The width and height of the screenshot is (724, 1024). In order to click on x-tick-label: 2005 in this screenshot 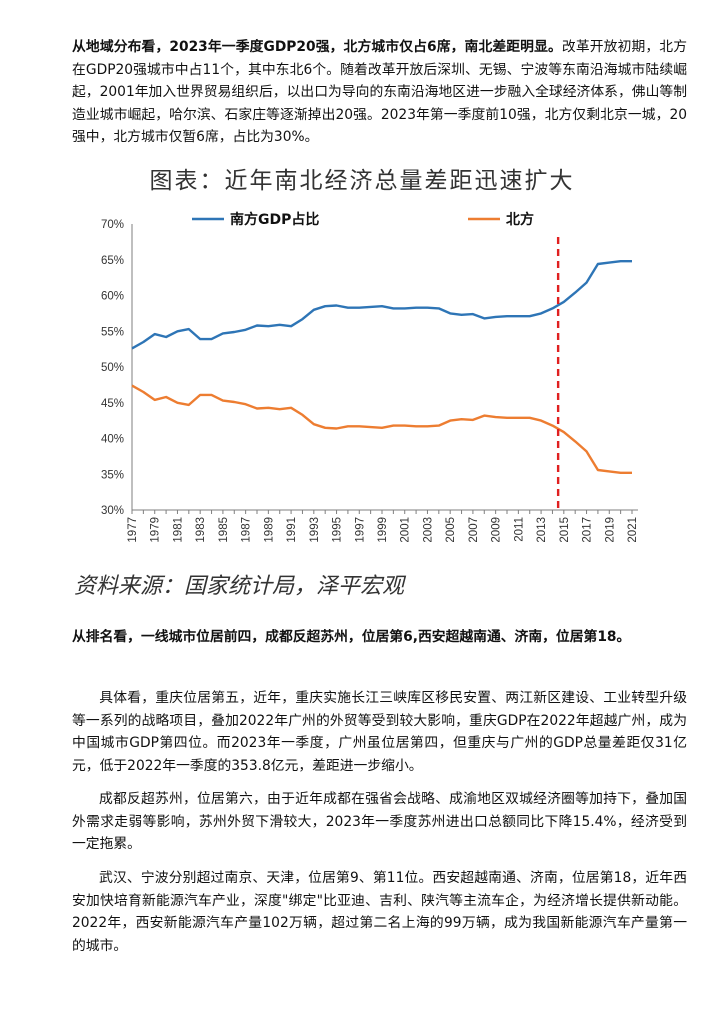, I will do `click(451, 530)`.